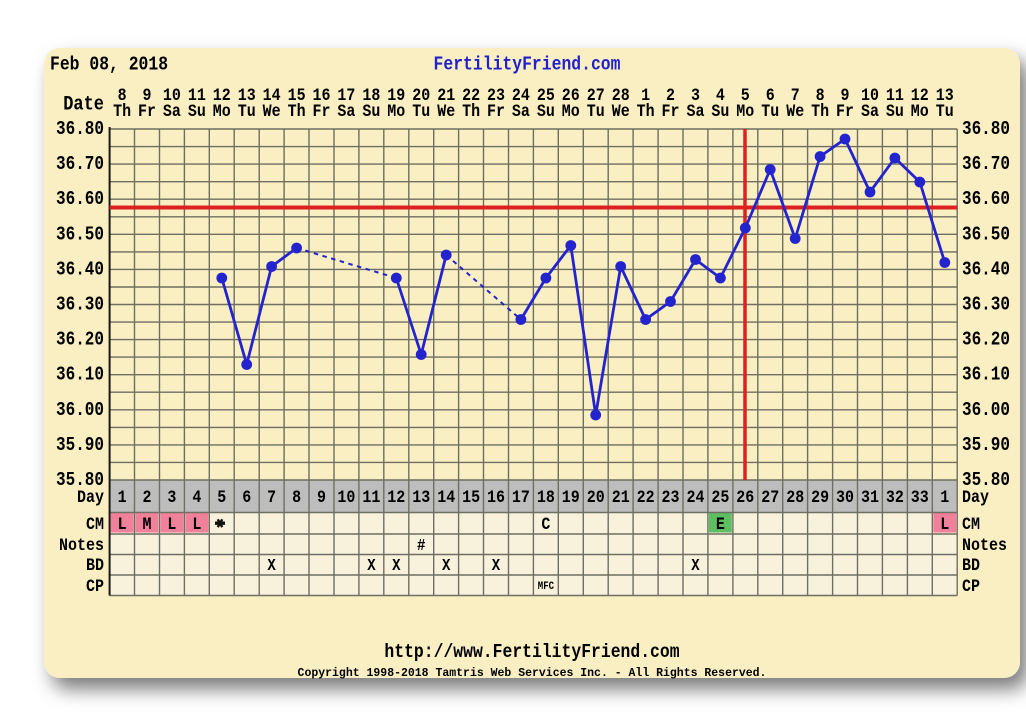 This screenshot has height=725, width=1026. I want to click on svg-text: 8, so click(122, 95).